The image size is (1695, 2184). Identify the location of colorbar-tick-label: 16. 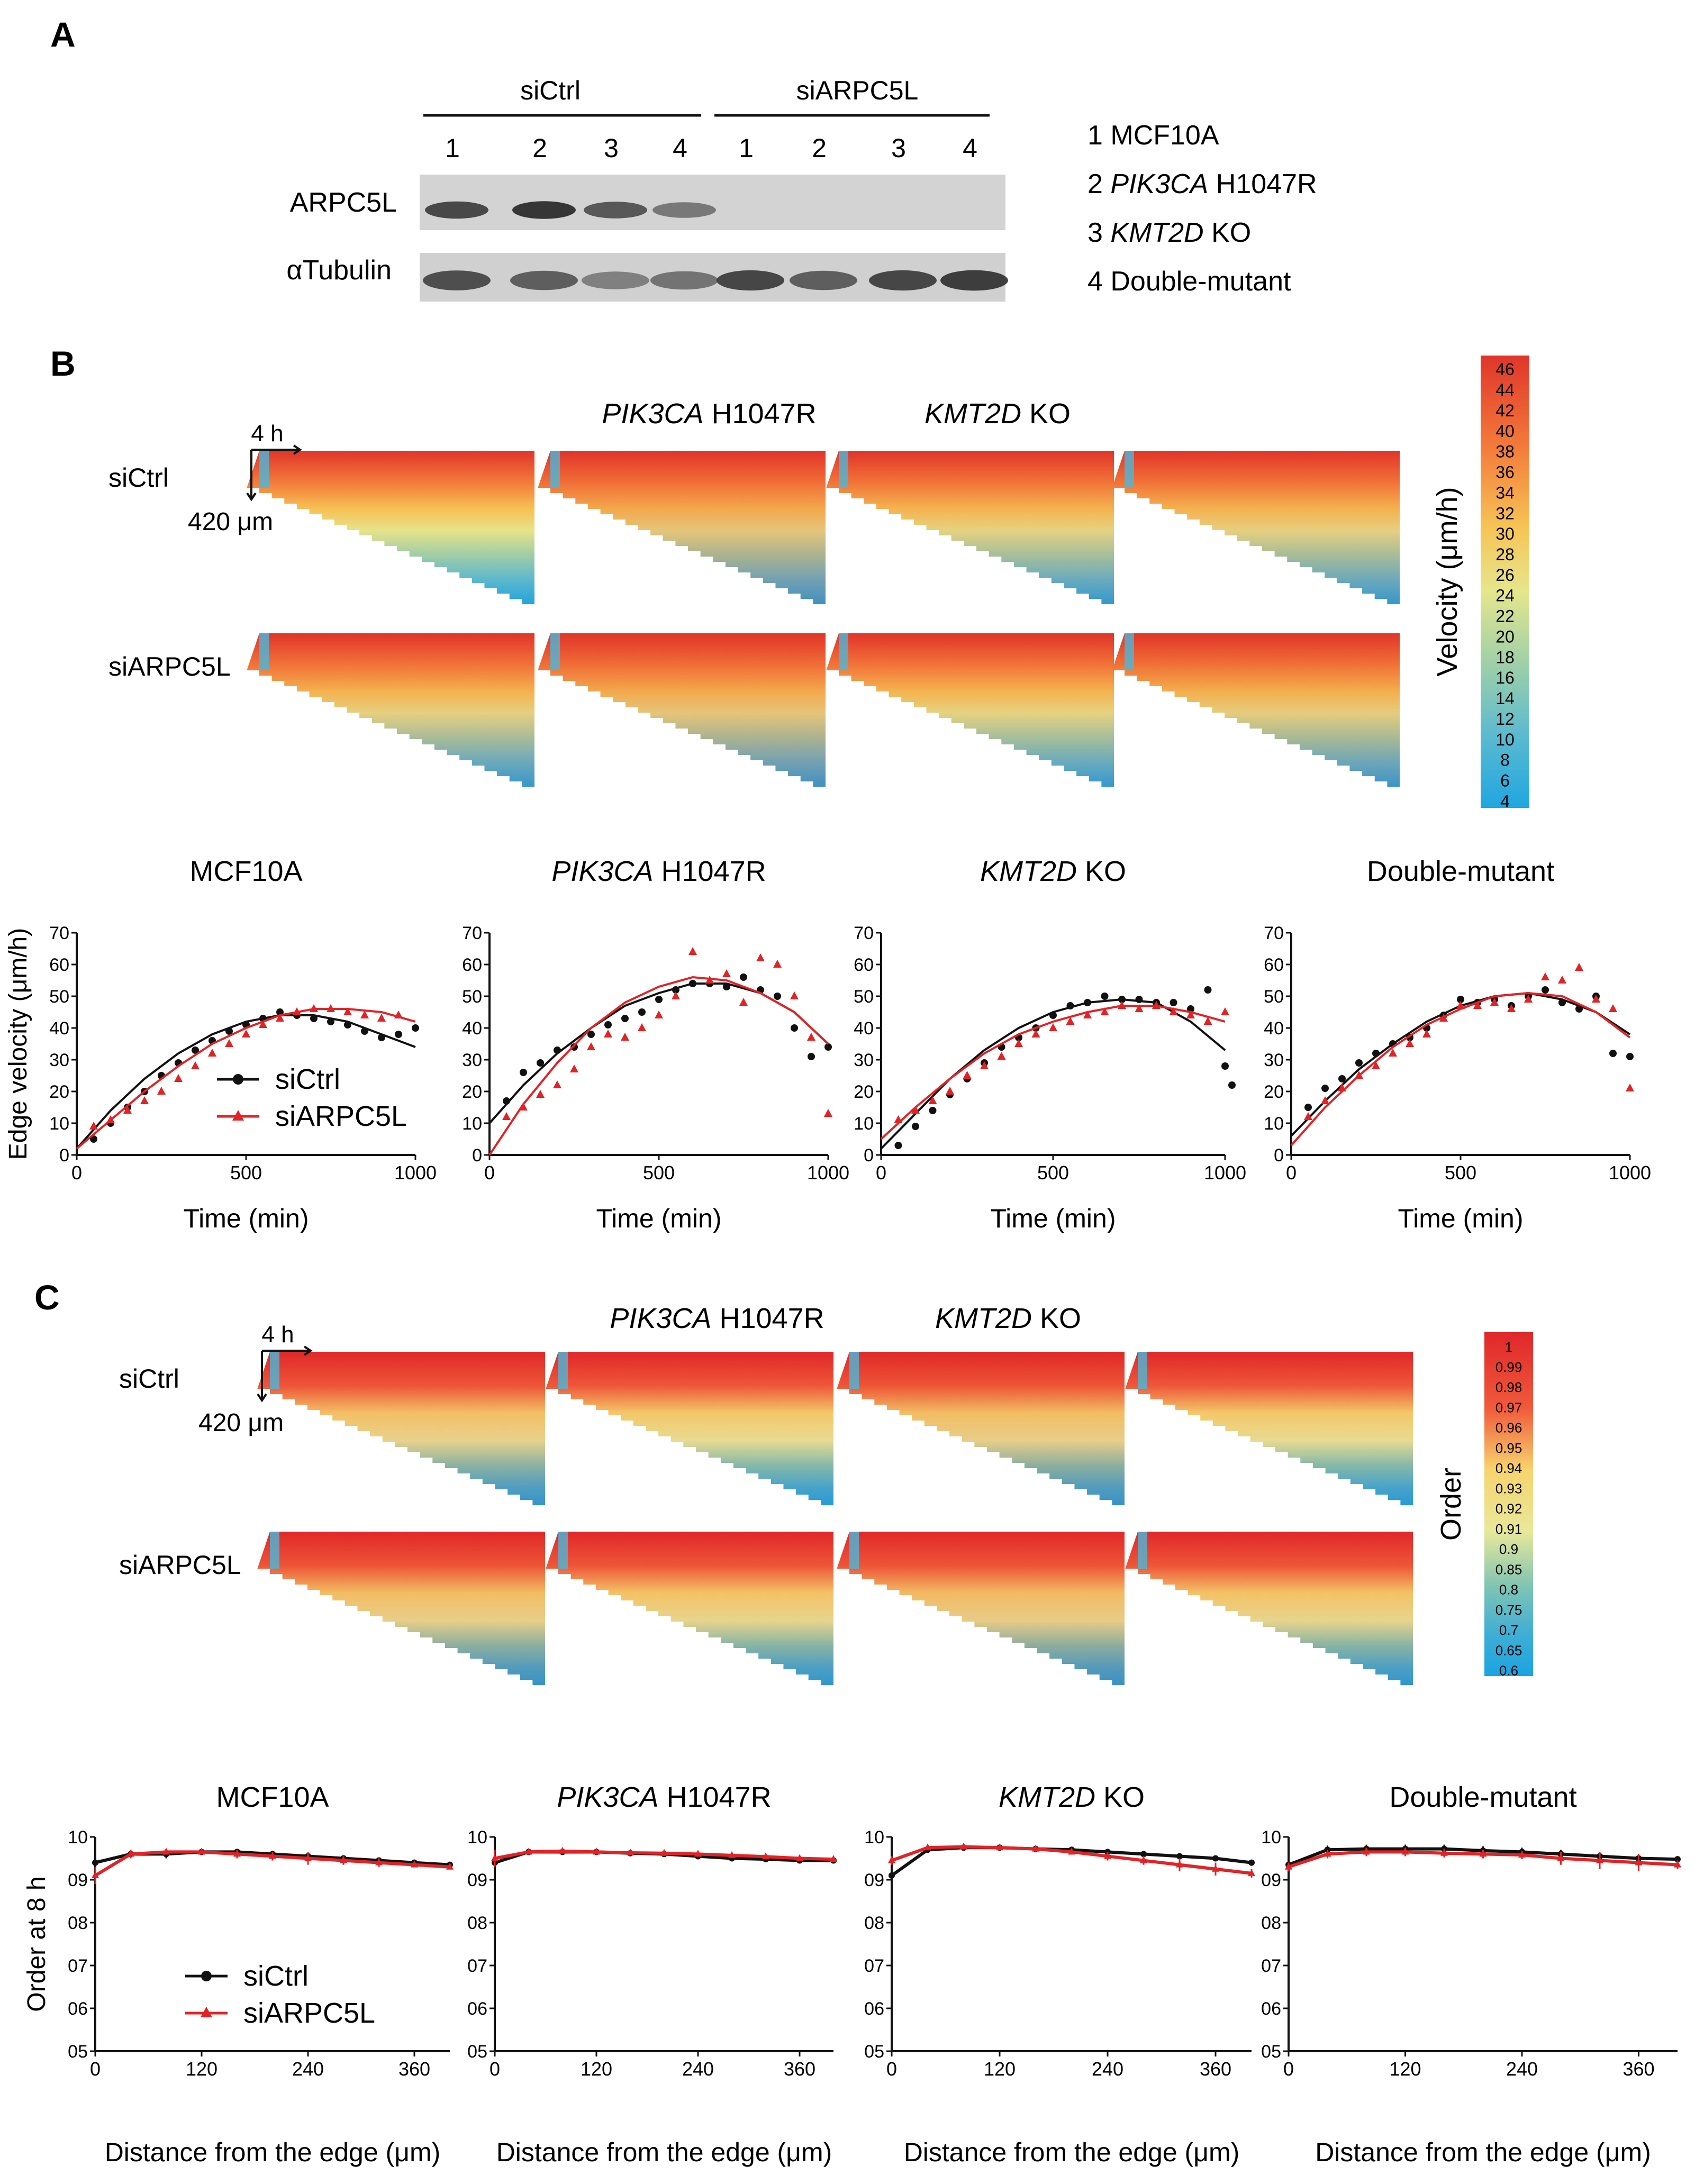
(1505, 677).